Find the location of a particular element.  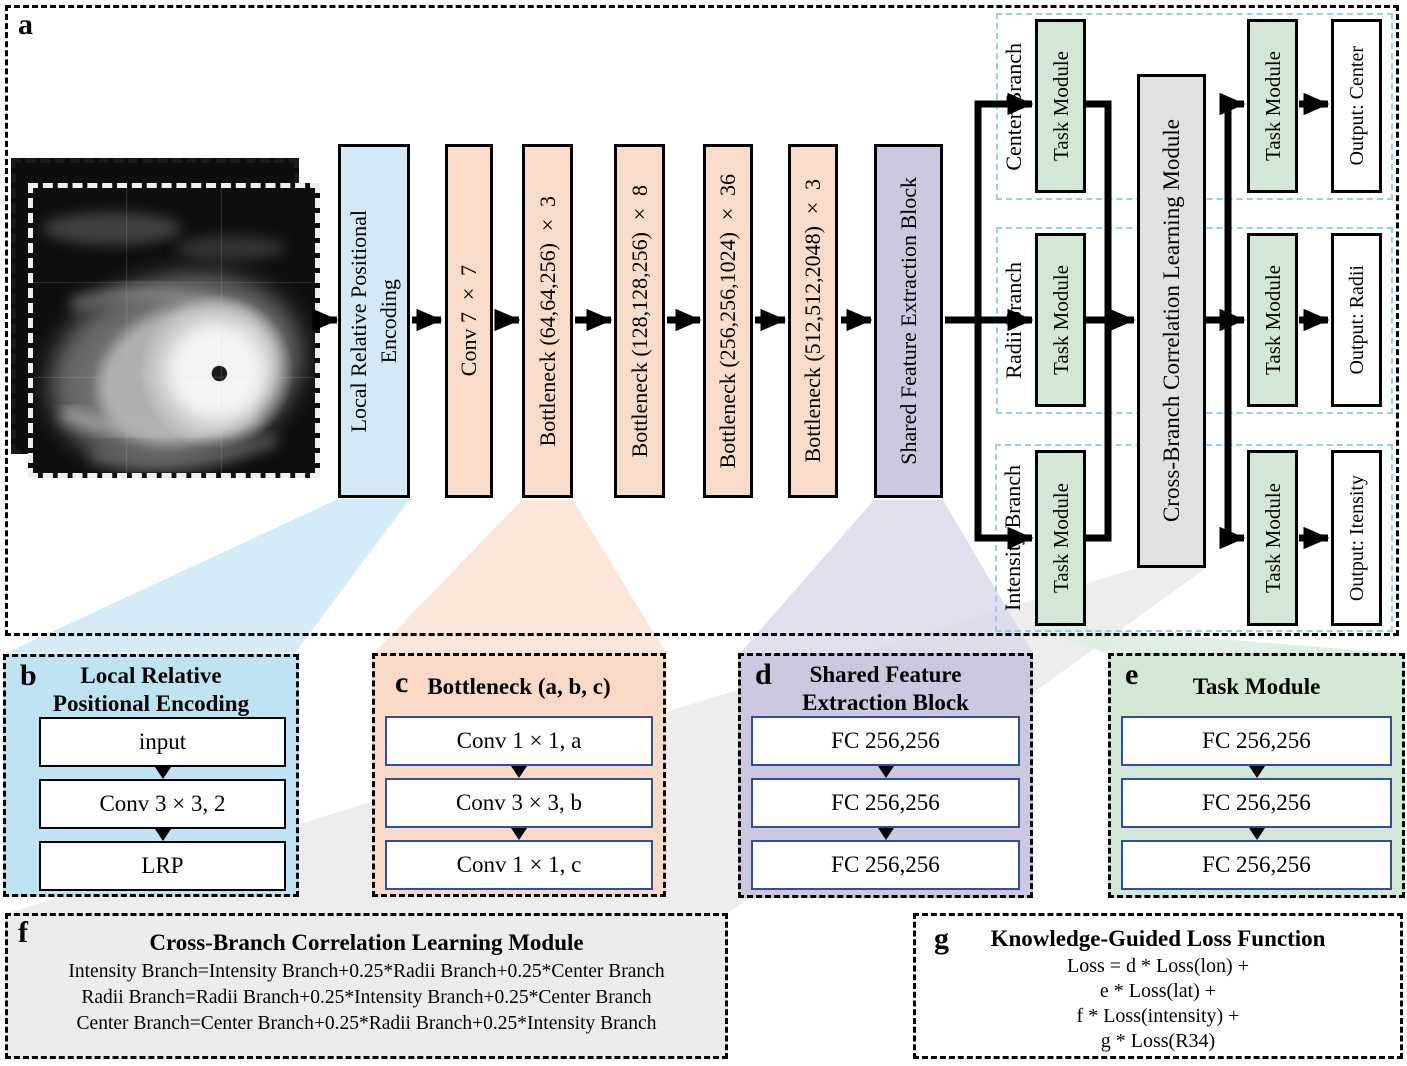

block-bottleneck-2: Bottleneck (128,128,256) × 8 is located at coordinates (639, 321).